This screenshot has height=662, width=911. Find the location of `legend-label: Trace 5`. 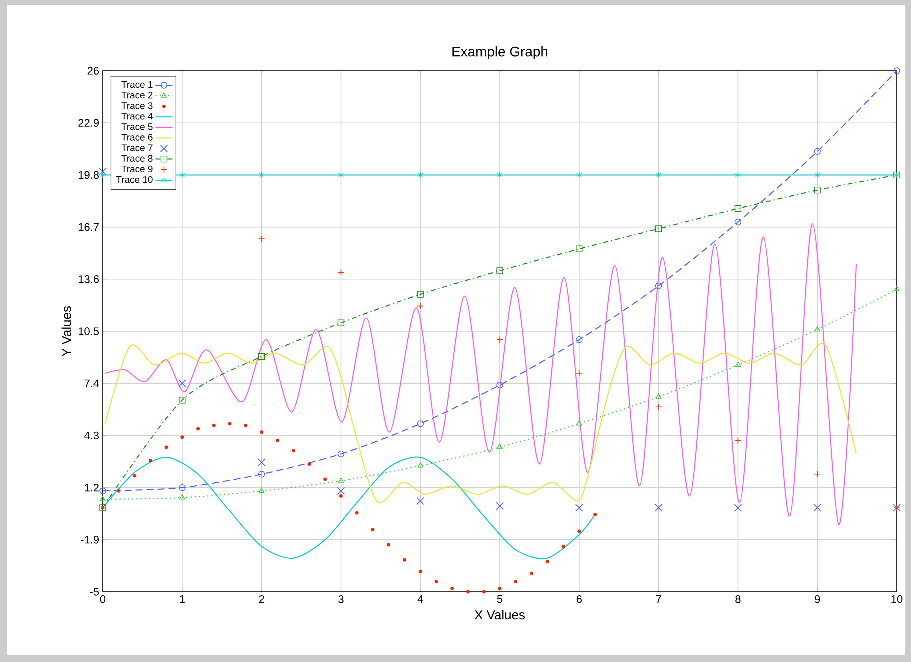

legend-label: Trace 5 is located at coordinates (137, 127).